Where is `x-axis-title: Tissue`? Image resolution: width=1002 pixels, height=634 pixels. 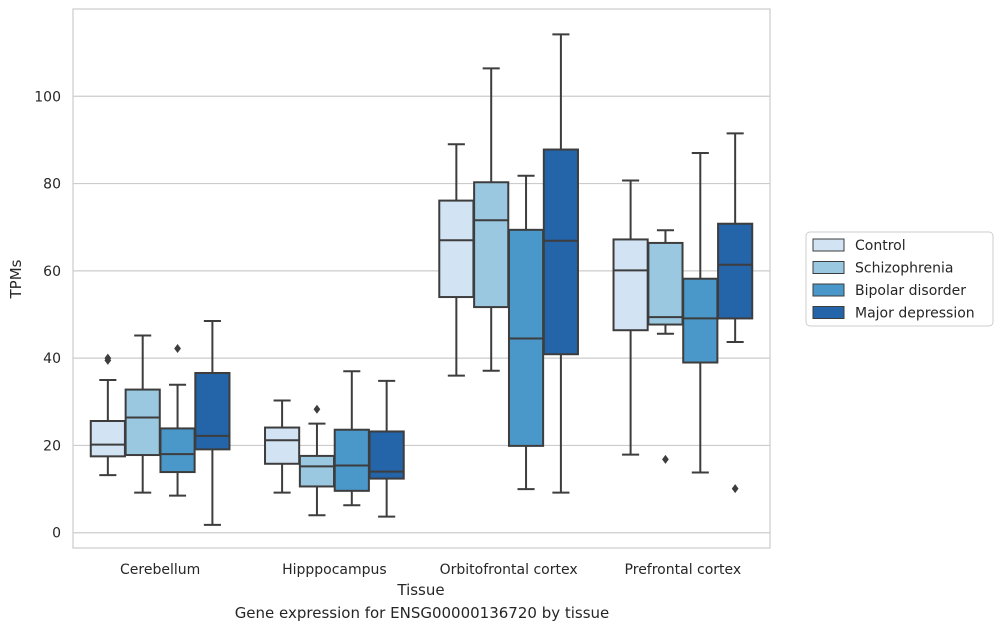 x-axis-title: Tissue is located at coordinates (420, 590).